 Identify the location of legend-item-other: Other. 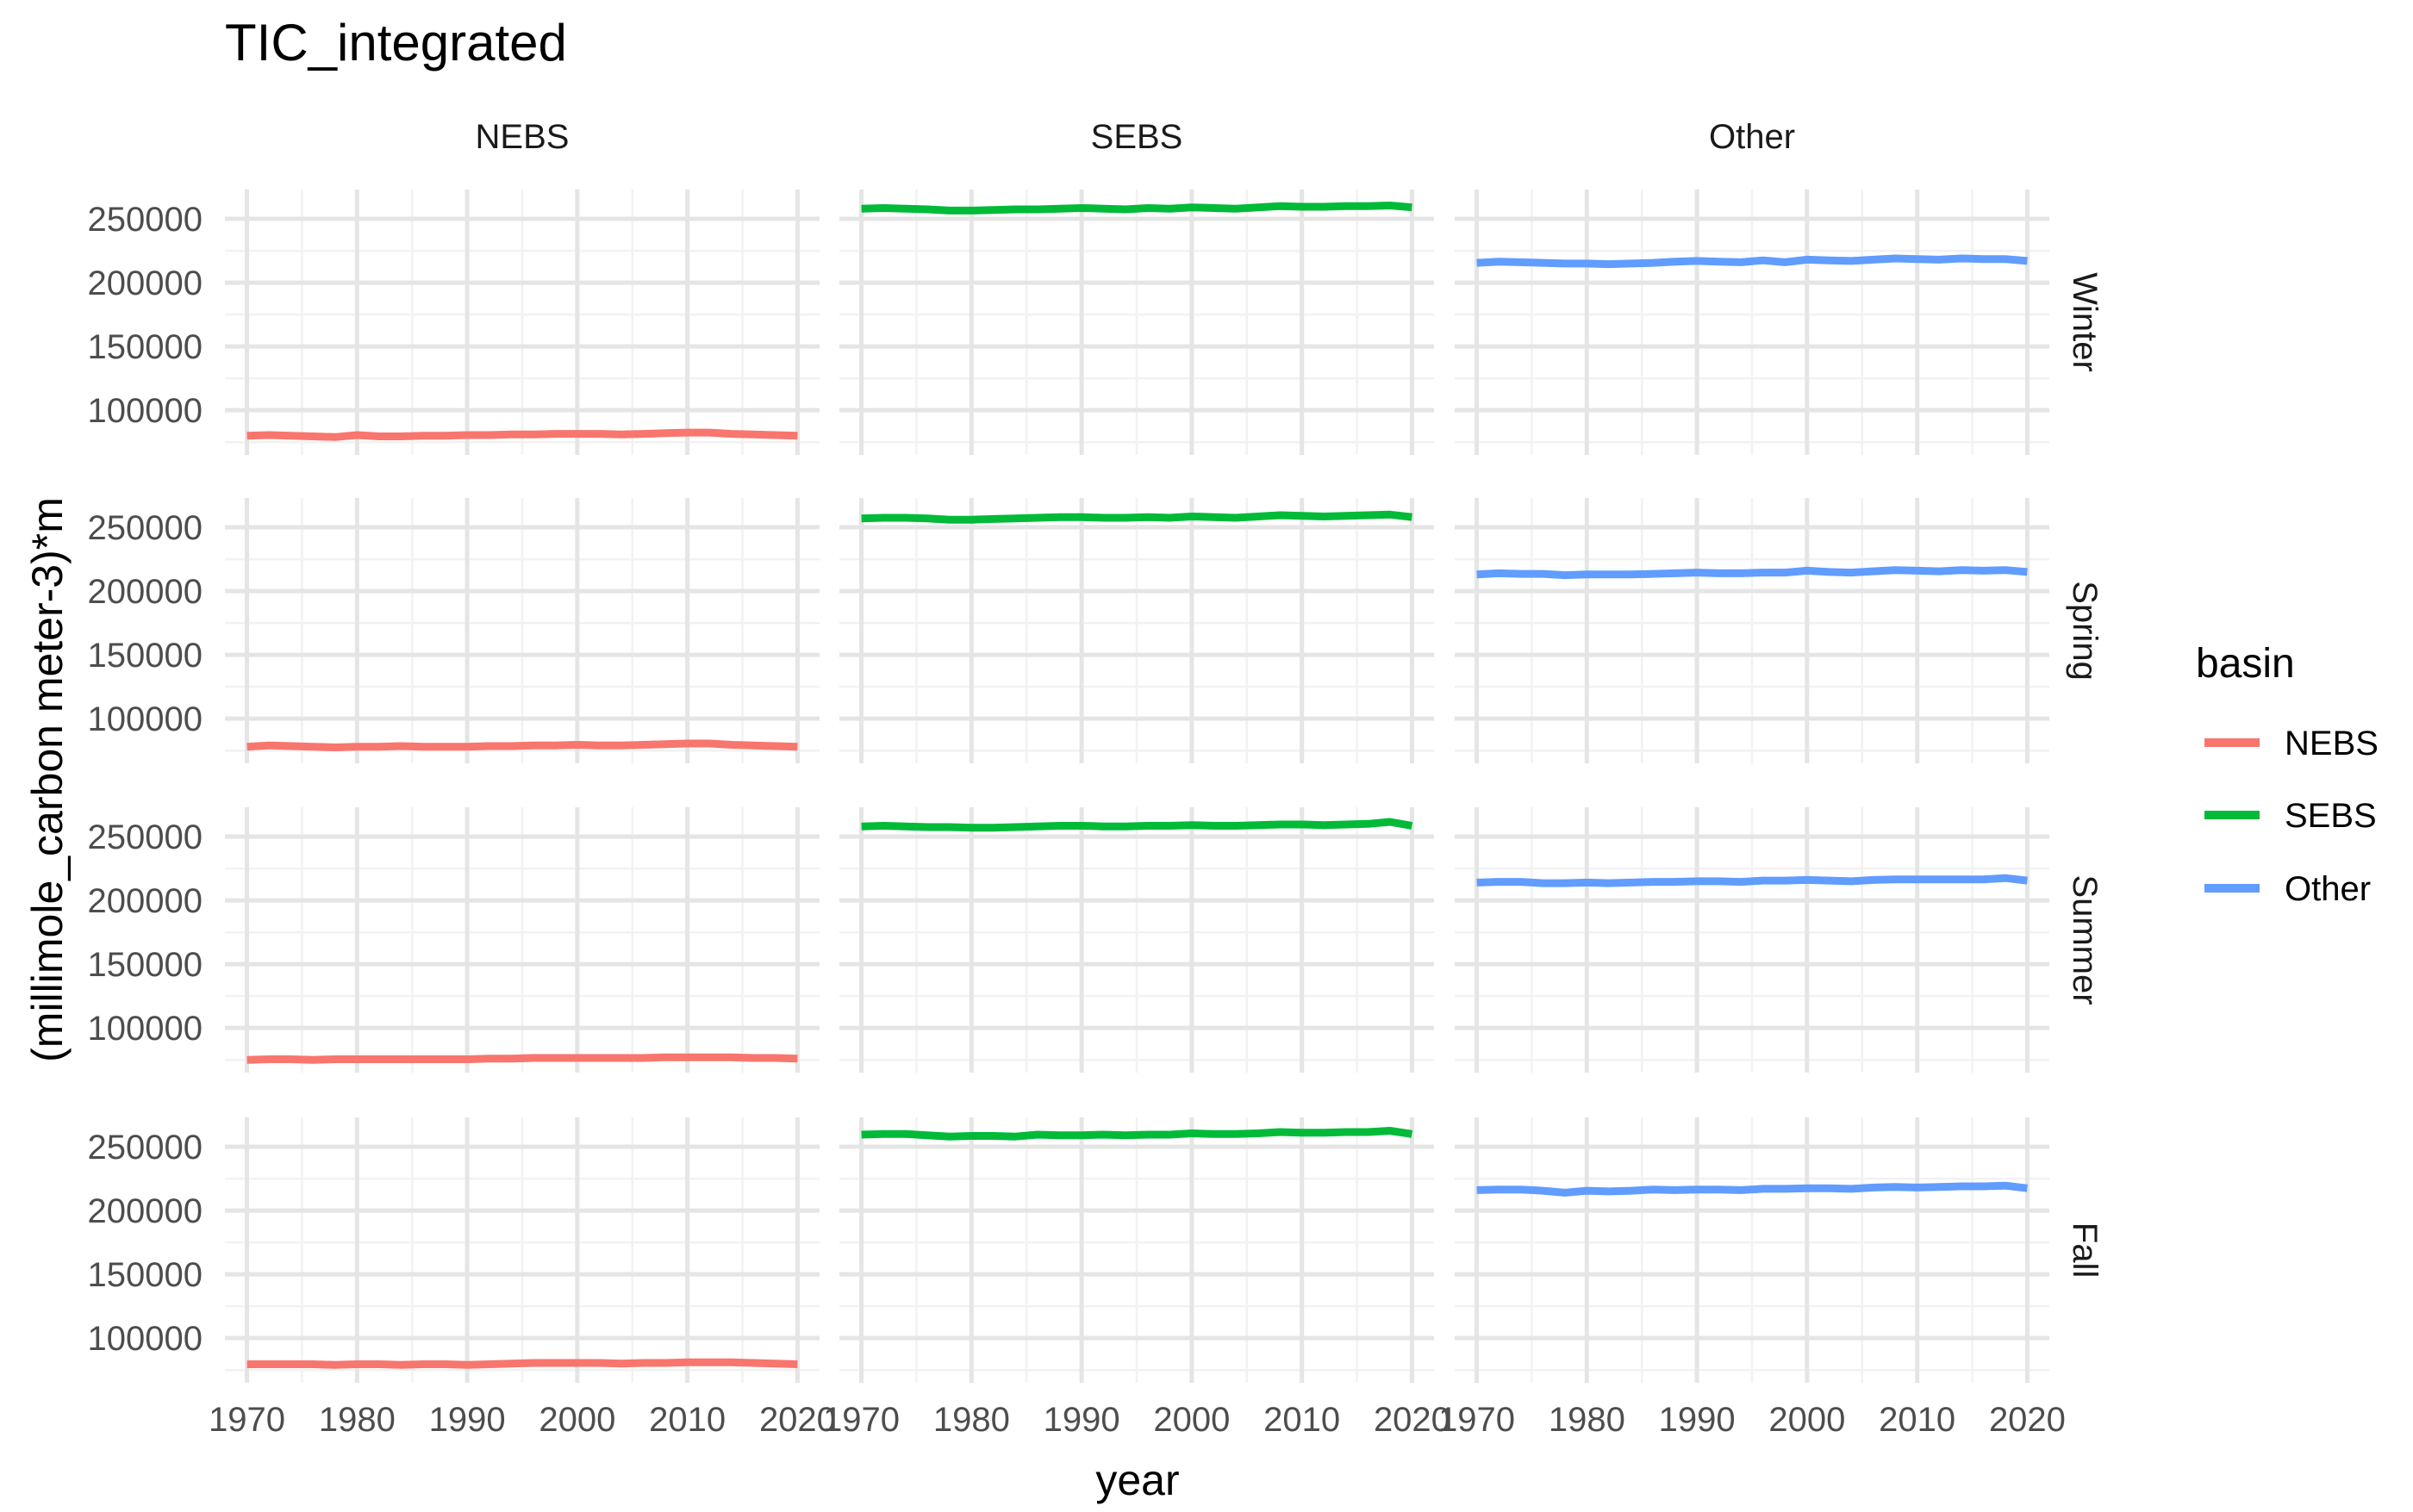
(2287, 889).